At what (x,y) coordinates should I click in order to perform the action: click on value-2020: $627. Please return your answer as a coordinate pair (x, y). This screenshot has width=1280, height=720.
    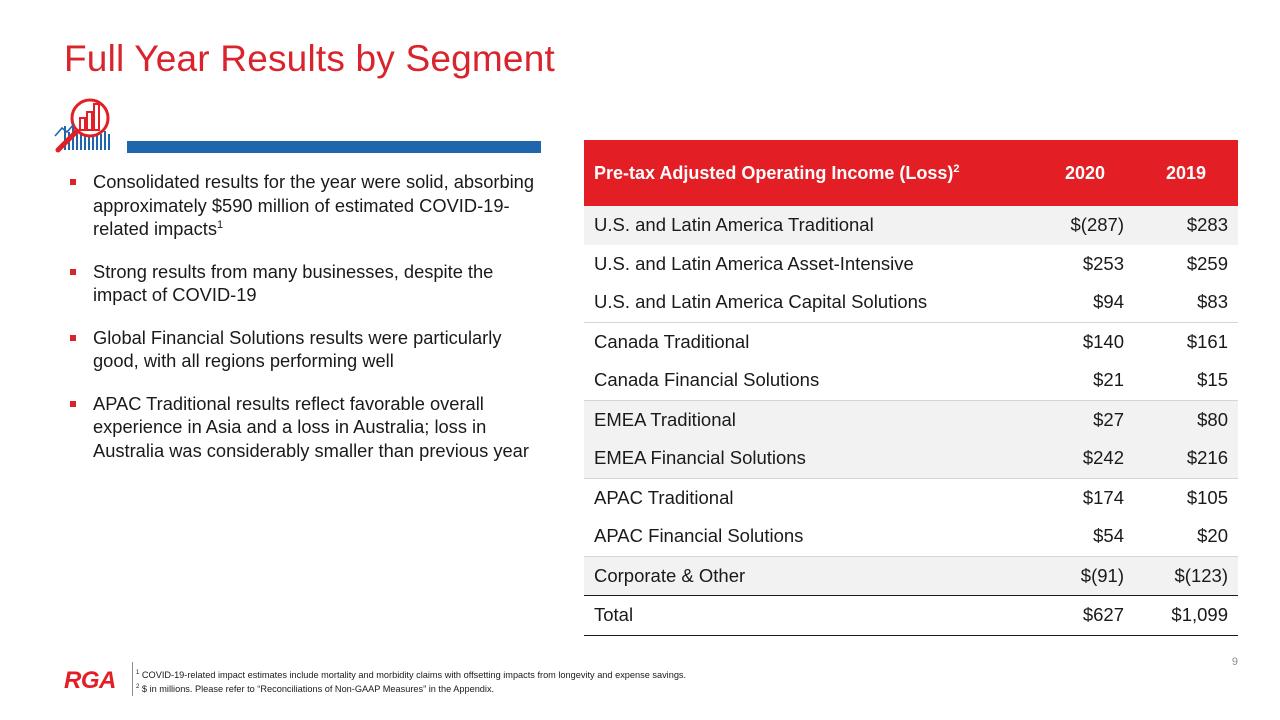
    Looking at the image, I should click on (1085, 615).